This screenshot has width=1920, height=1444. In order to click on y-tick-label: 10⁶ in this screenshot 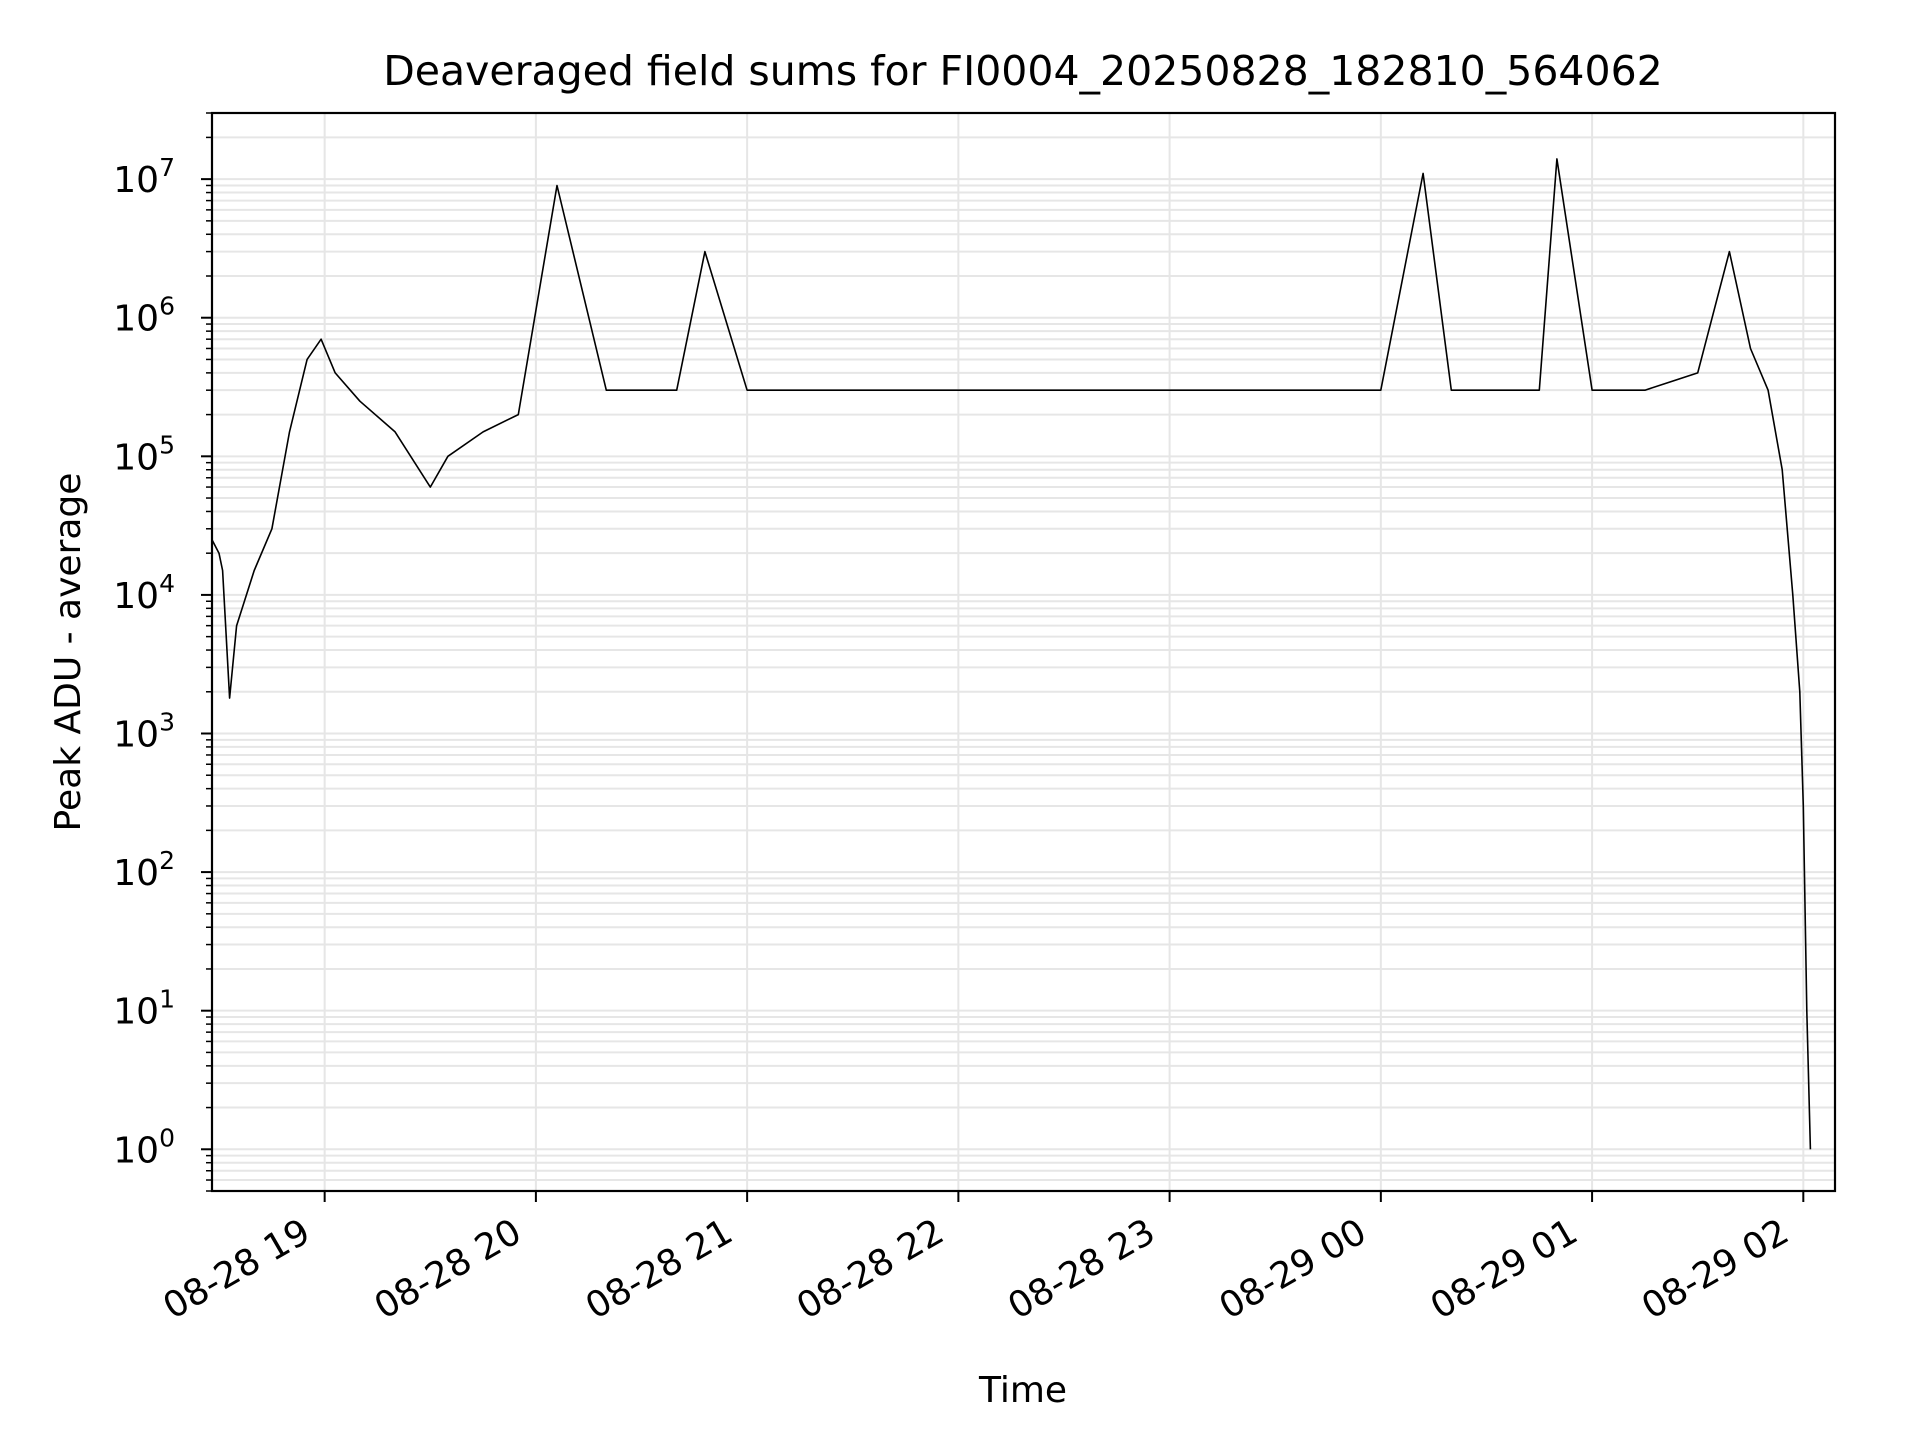, I will do `click(144, 316)`.